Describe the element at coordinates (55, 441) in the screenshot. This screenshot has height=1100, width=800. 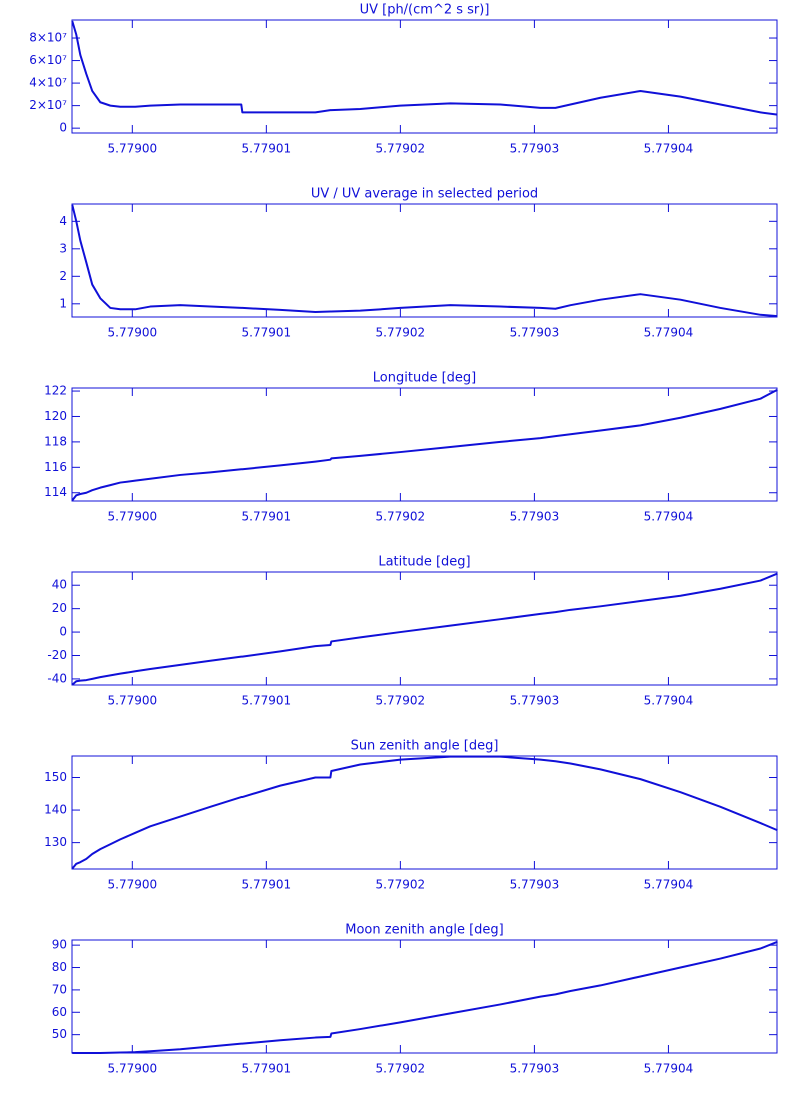
I see `y-tick-label: 118` at that location.